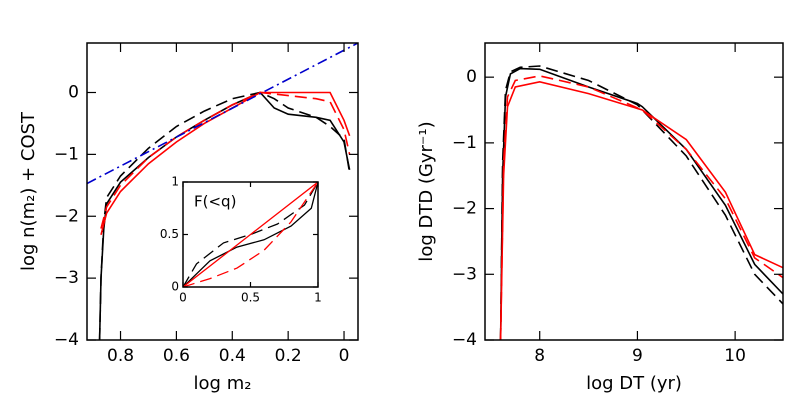  Describe the element at coordinates (215, 202) in the screenshot. I see `inset-label: F(<q)` at that location.